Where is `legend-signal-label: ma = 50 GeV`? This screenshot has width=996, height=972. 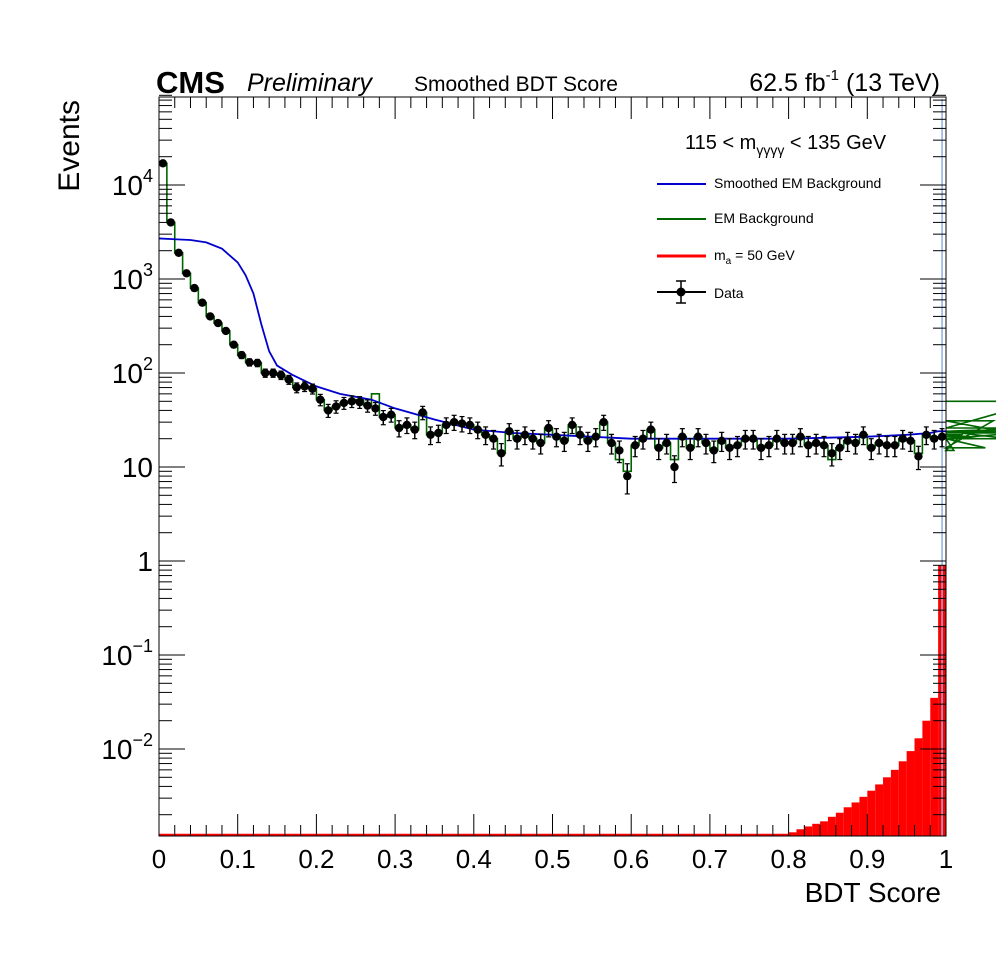
legend-signal-label: ma = 50 GeV is located at coordinates (754, 257).